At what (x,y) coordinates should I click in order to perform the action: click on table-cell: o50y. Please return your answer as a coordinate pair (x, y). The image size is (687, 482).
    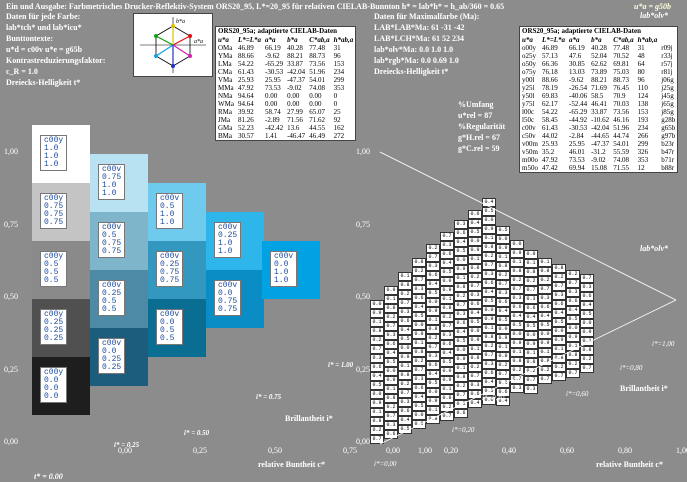
    Looking at the image, I should click on (529, 64).